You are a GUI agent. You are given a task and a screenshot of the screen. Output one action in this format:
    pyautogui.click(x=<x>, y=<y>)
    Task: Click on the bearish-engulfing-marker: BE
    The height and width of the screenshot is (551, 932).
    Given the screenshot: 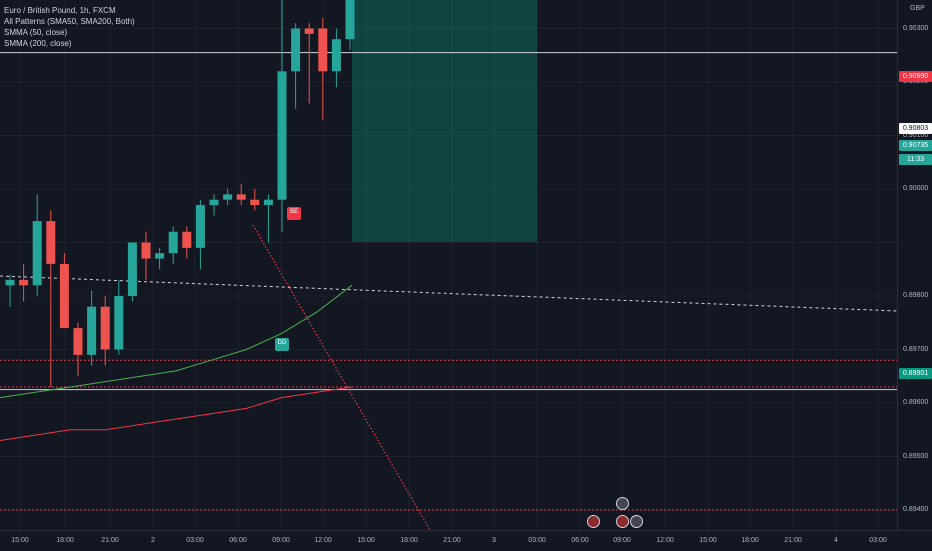 What is the action you would take?
    pyautogui.click(x=294, y=213)
    